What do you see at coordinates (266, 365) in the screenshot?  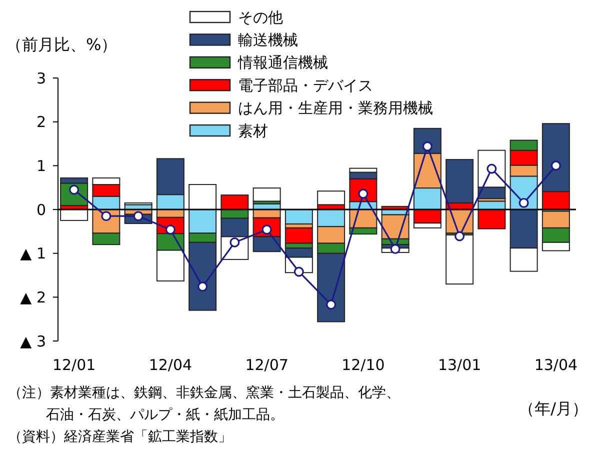 I see `x-tick-label: 12/07` at bounding box center [266, 365].